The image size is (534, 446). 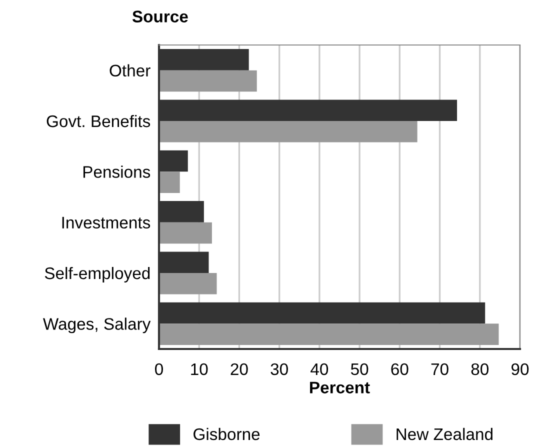 What do you see at coordinates (106, 222) in the screenshot?
I see `y-tick-label: Investments` at bounding box center [106, 222].